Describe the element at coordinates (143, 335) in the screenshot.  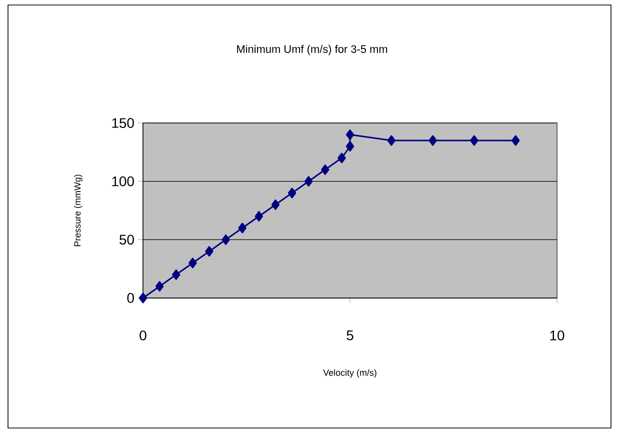
I see `x-tick-label: 0` at that location.